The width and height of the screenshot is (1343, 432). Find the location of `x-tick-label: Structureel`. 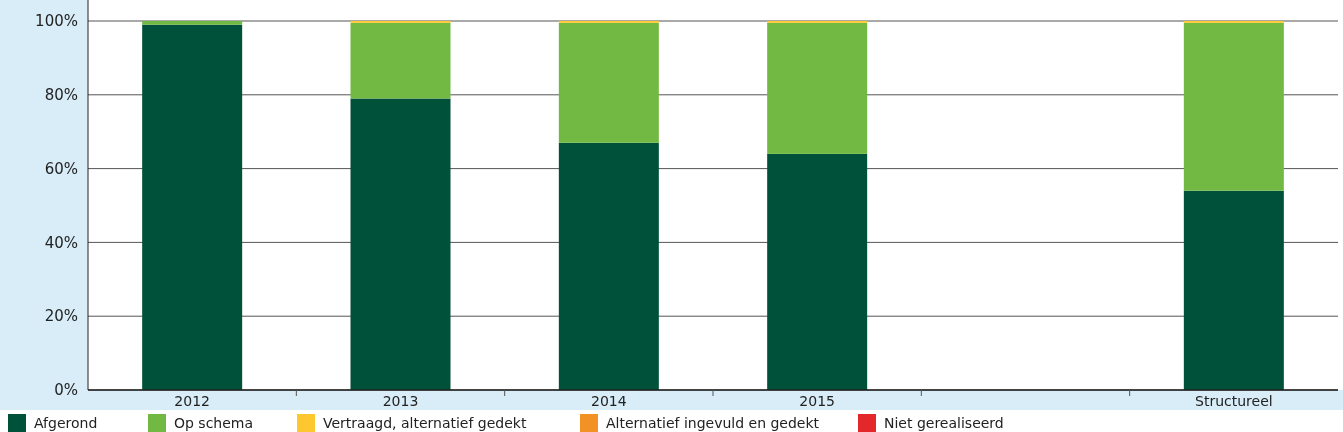

x-tick-label: Structureel is located at coordinates (1234, 401).